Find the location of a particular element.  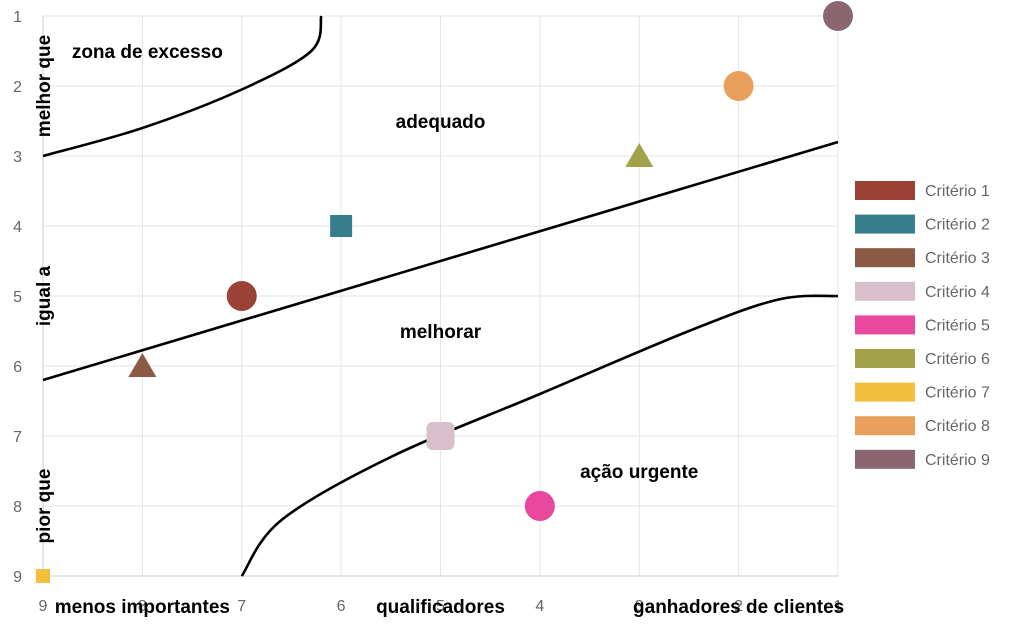

legend-label: Critério 1 is located at coordinates (957, 191).